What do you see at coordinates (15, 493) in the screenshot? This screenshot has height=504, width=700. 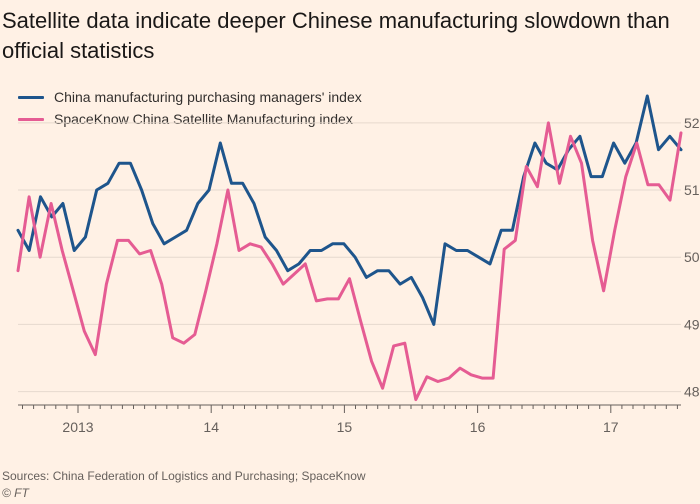 I see `copyright: © FT` at bounding box center [15, 493].